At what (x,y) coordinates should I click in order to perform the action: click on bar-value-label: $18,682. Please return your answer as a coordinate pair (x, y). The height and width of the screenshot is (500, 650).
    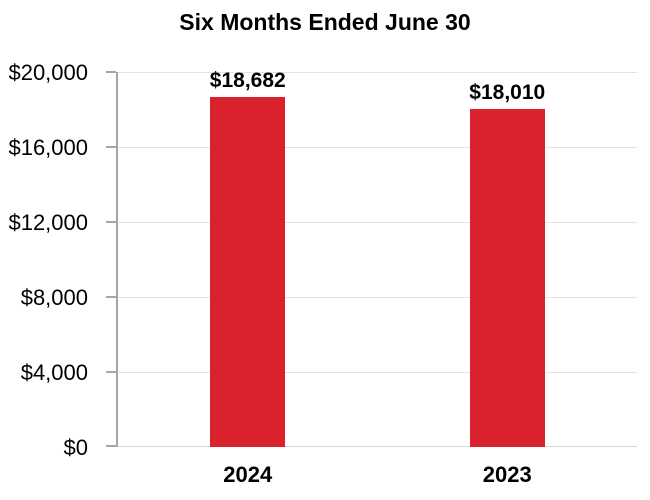
    Looking at the image, I should click on (247, 80).